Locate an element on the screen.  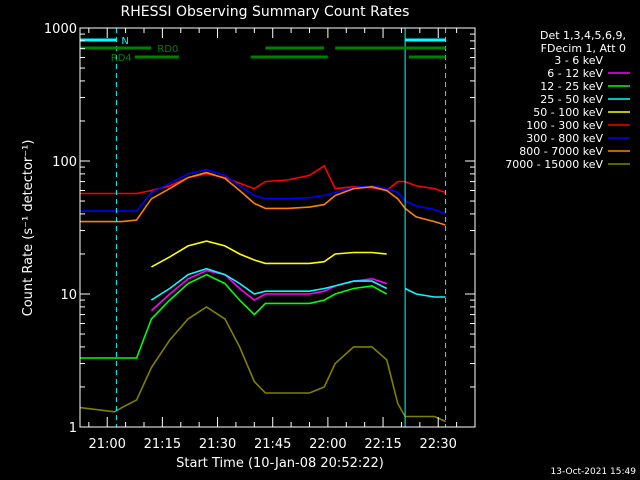
legend-label-0: 3 - 6 keV is located at coordinates (578, 60).